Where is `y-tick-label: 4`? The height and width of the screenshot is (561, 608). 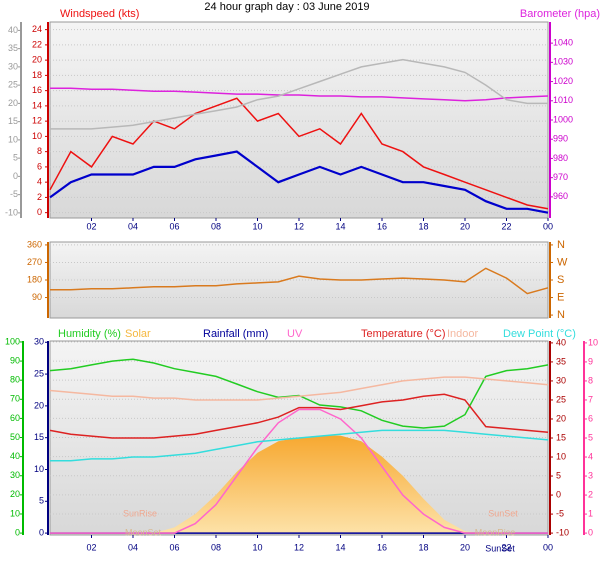
y-tick-label: 4 is located at coordinates (590, 456).